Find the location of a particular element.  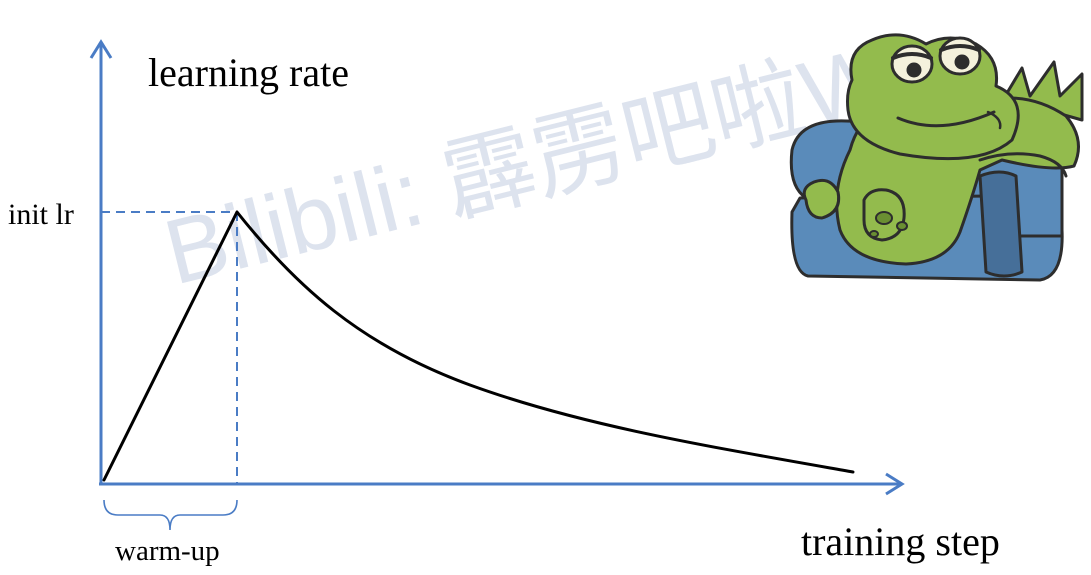

frog-left-pupil is located at coordinates (914, 70).